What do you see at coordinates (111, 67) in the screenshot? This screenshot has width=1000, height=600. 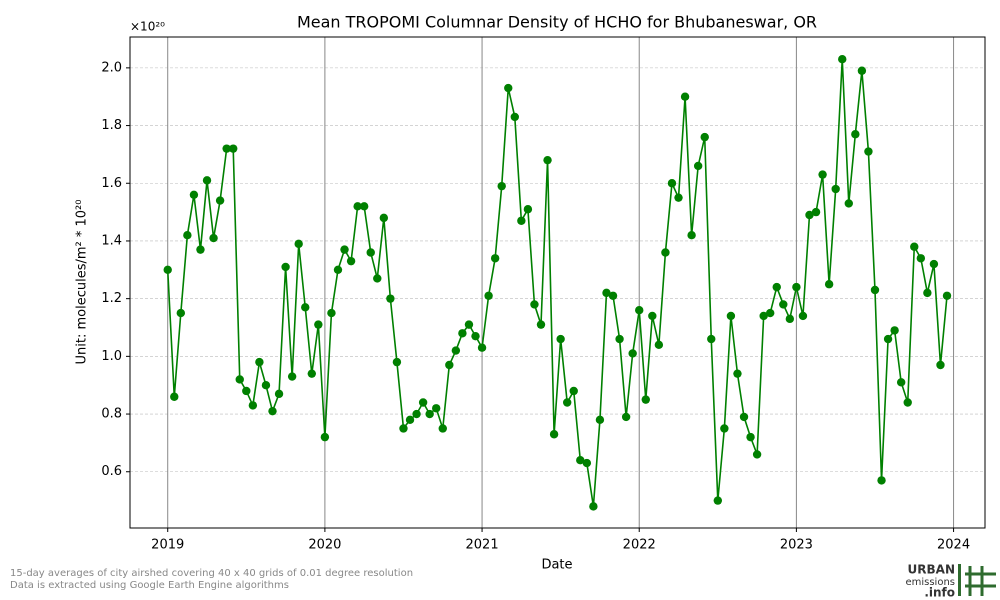 I see `y-tick-label: 2.0` at bounding box center [111, 67].